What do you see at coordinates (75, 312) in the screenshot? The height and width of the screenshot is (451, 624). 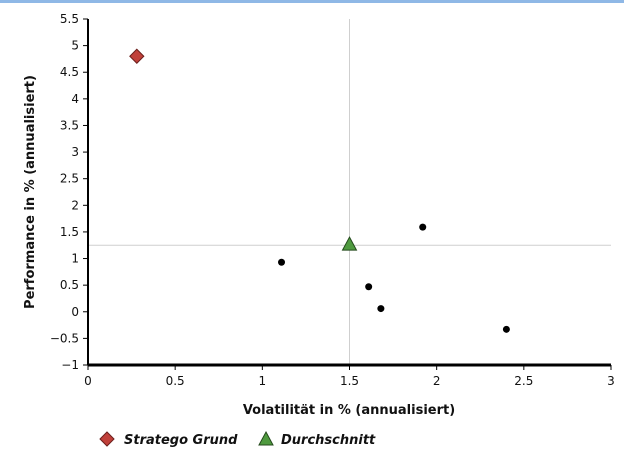 I see `y-tick-label: 0` at bounding box center [75, 312].